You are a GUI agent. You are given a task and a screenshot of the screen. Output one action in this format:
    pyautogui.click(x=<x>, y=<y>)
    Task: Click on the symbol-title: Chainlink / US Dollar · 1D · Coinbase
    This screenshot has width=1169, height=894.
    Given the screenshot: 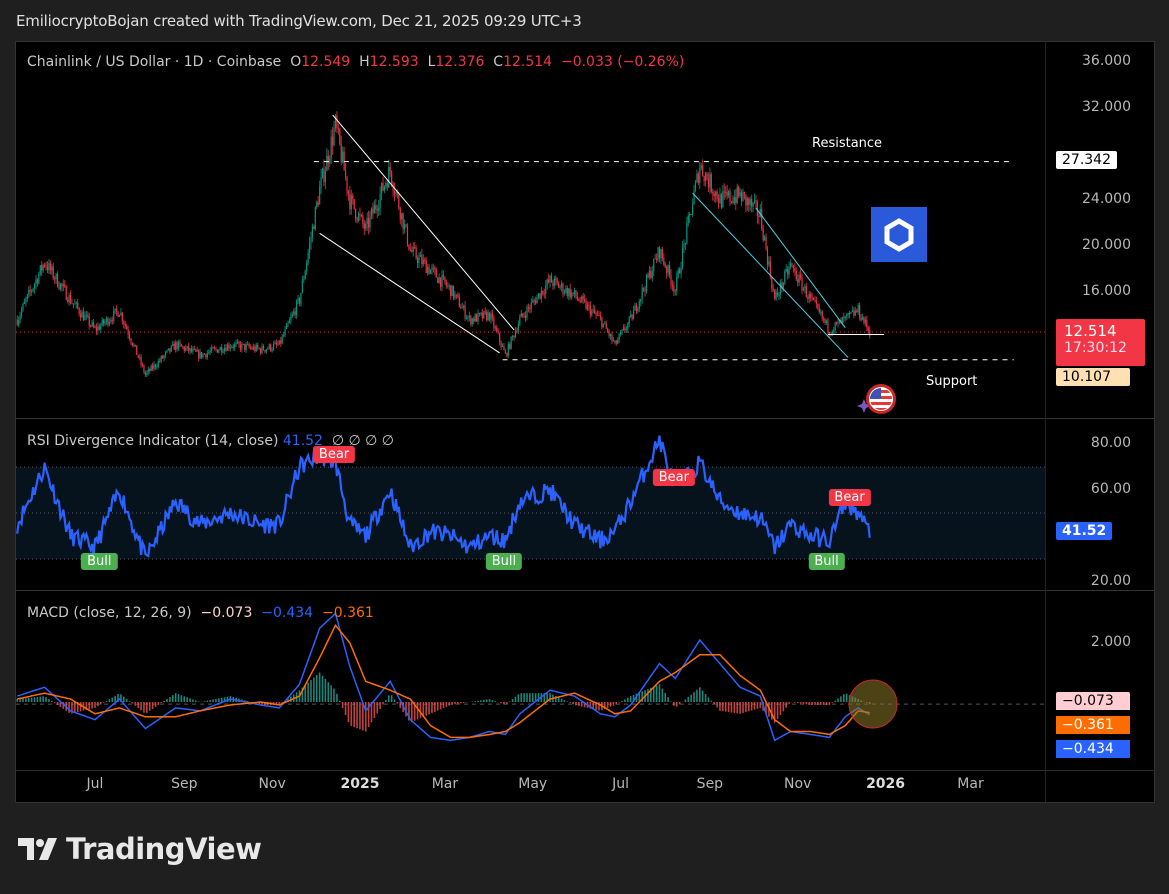 What is the action you would take?
    pyautogui.click(x=154, y=62)
    